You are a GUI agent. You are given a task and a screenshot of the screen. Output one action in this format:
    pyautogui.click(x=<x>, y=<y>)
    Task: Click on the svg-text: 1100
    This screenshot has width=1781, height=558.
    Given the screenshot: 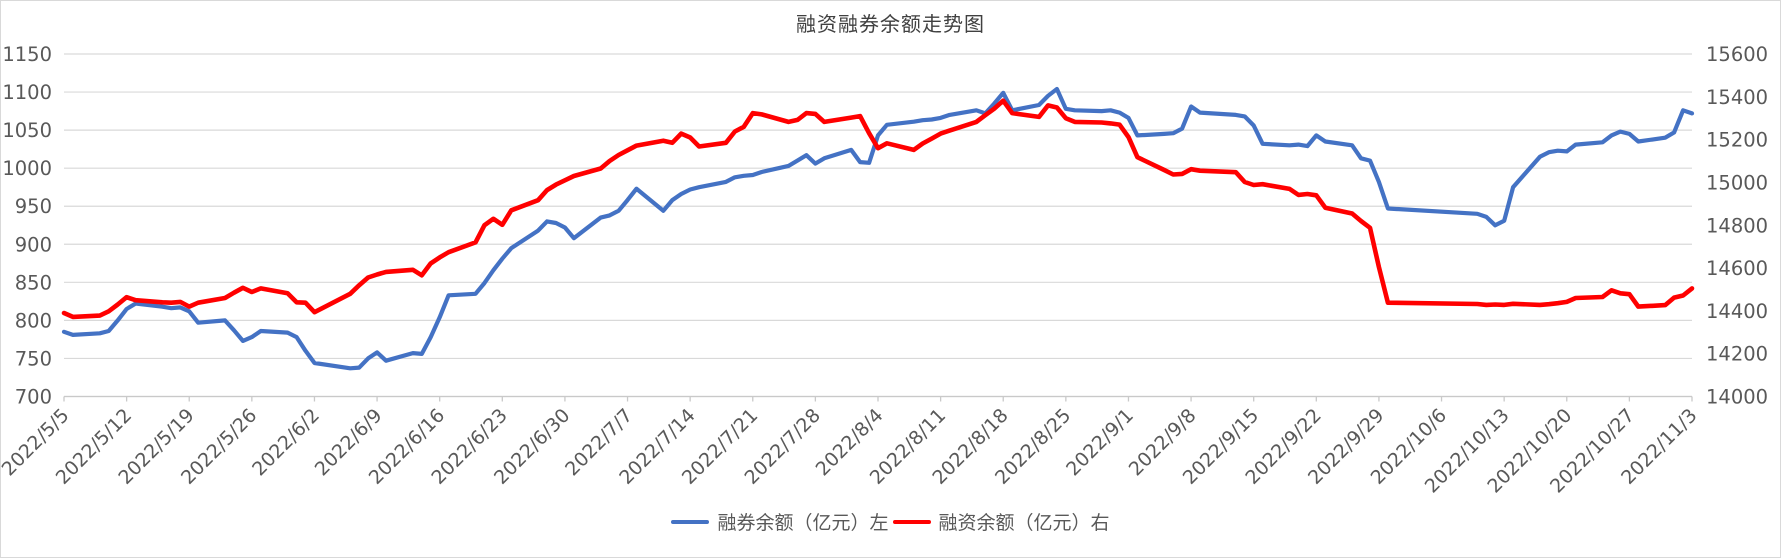 What is the action you would take?
    pyautogui.click(x=27, y=92)
    